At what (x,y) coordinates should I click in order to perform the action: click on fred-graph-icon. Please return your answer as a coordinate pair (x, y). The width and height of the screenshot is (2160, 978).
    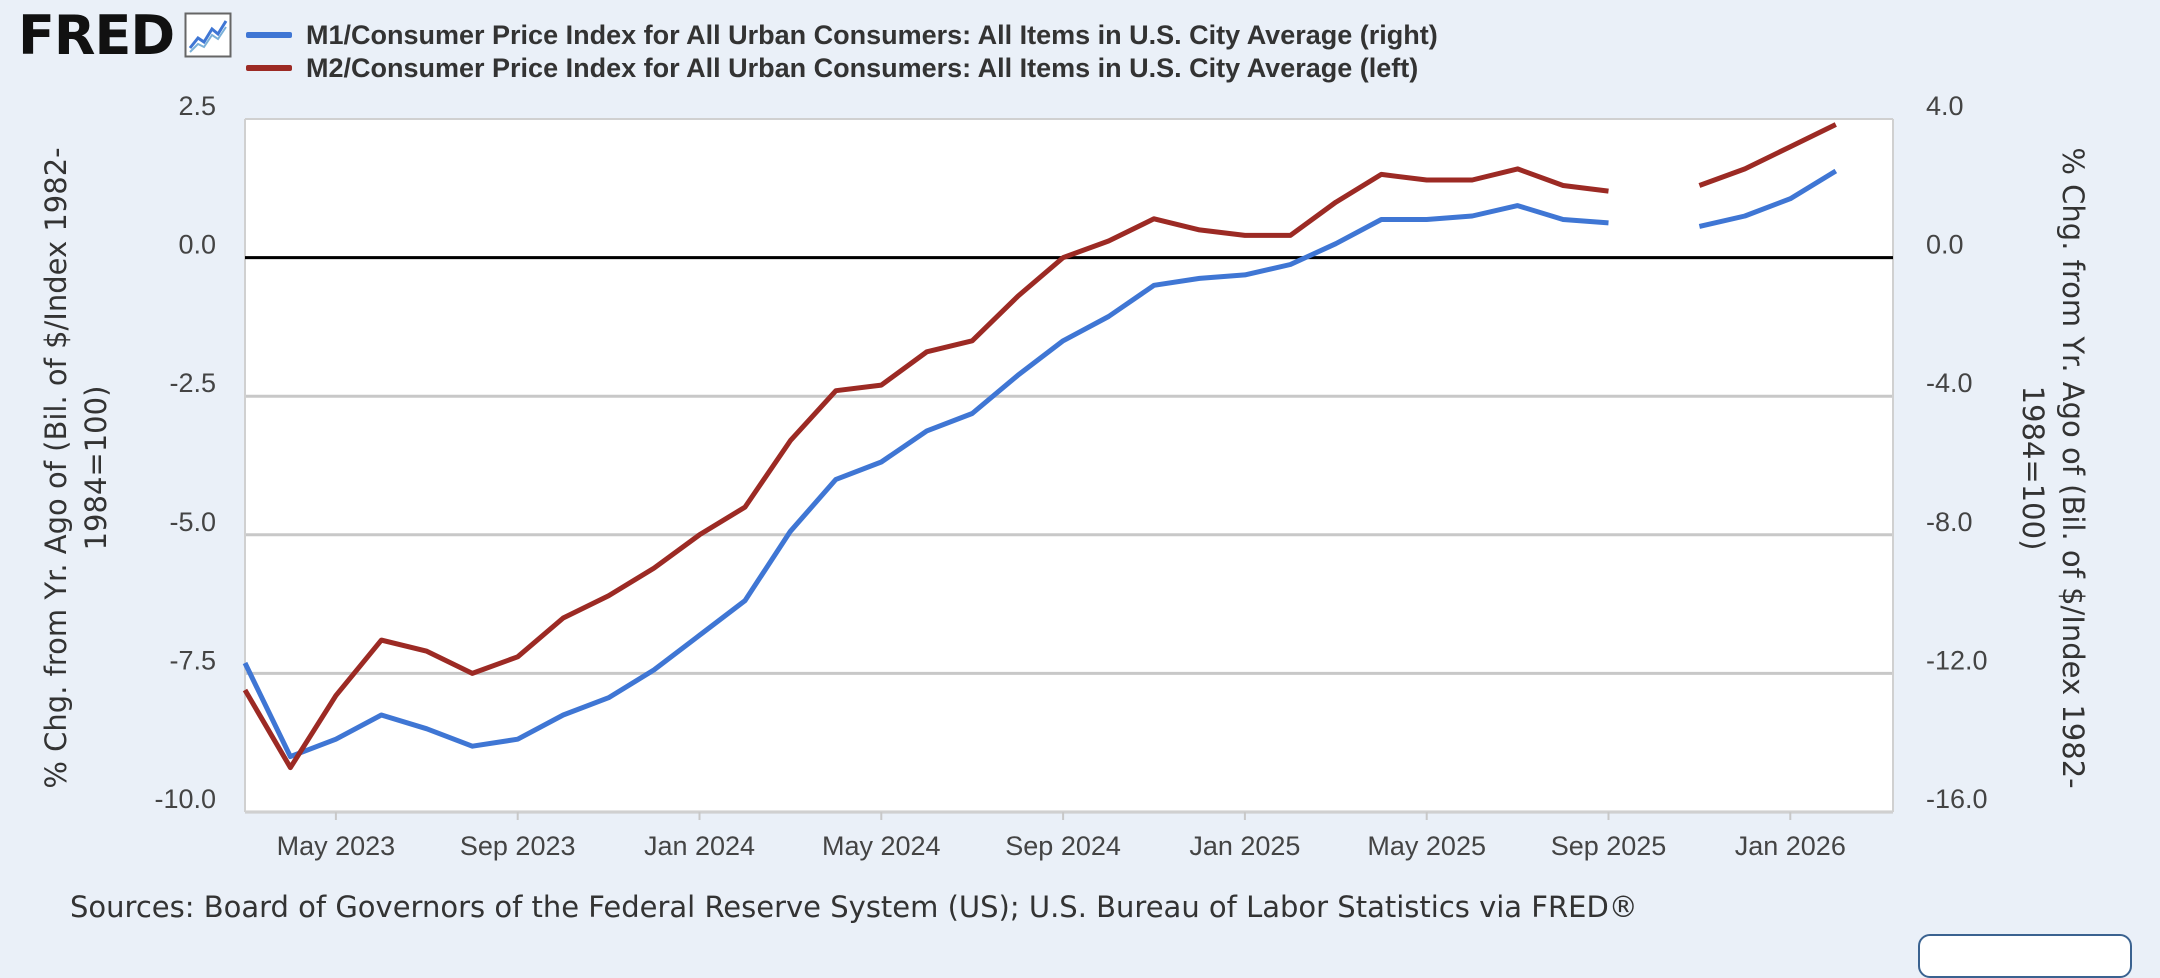
    Looking at the image, I should click on (208, 35).